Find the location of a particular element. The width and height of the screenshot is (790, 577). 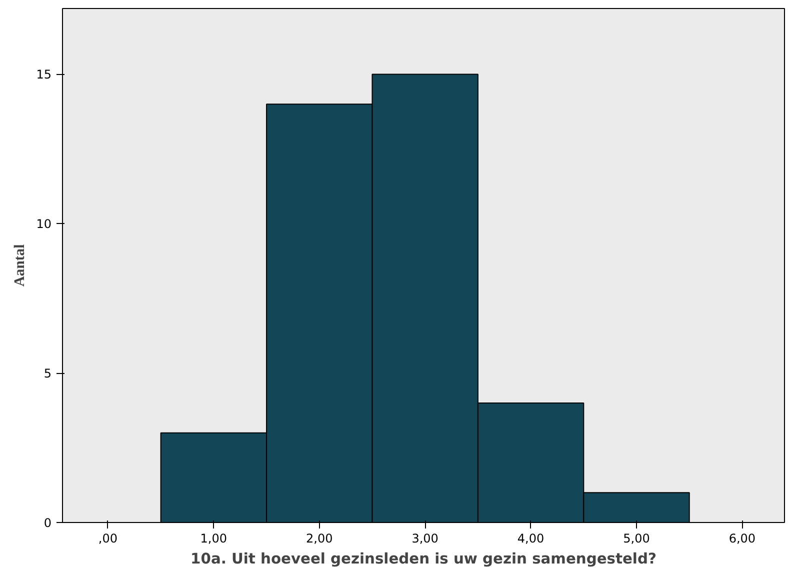

x-tick-label: 3,00 is located at coordinates (425, 539).